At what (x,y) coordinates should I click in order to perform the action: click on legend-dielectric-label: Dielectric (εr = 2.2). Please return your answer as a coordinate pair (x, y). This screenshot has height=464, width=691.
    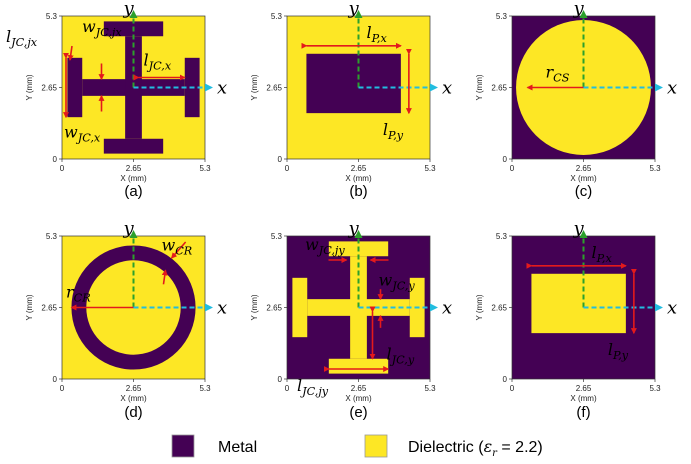
    Looking at the image, I should click on (475, 448).